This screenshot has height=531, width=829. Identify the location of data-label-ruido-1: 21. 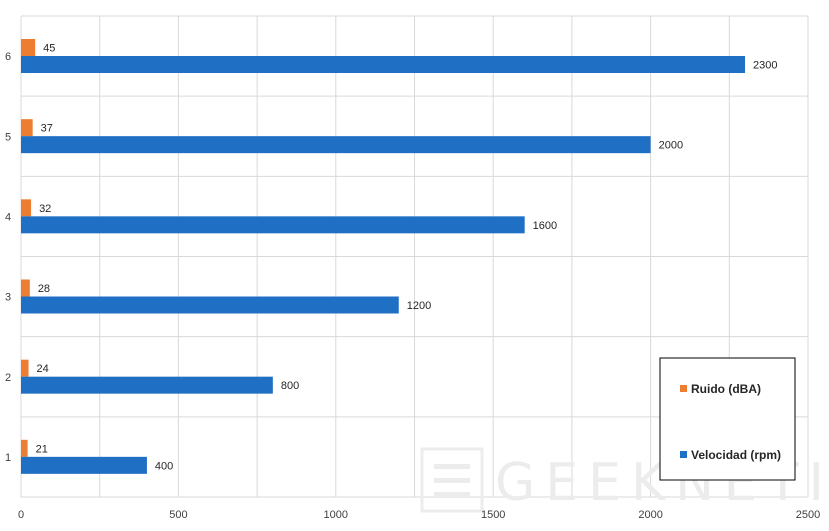
(42, 449).